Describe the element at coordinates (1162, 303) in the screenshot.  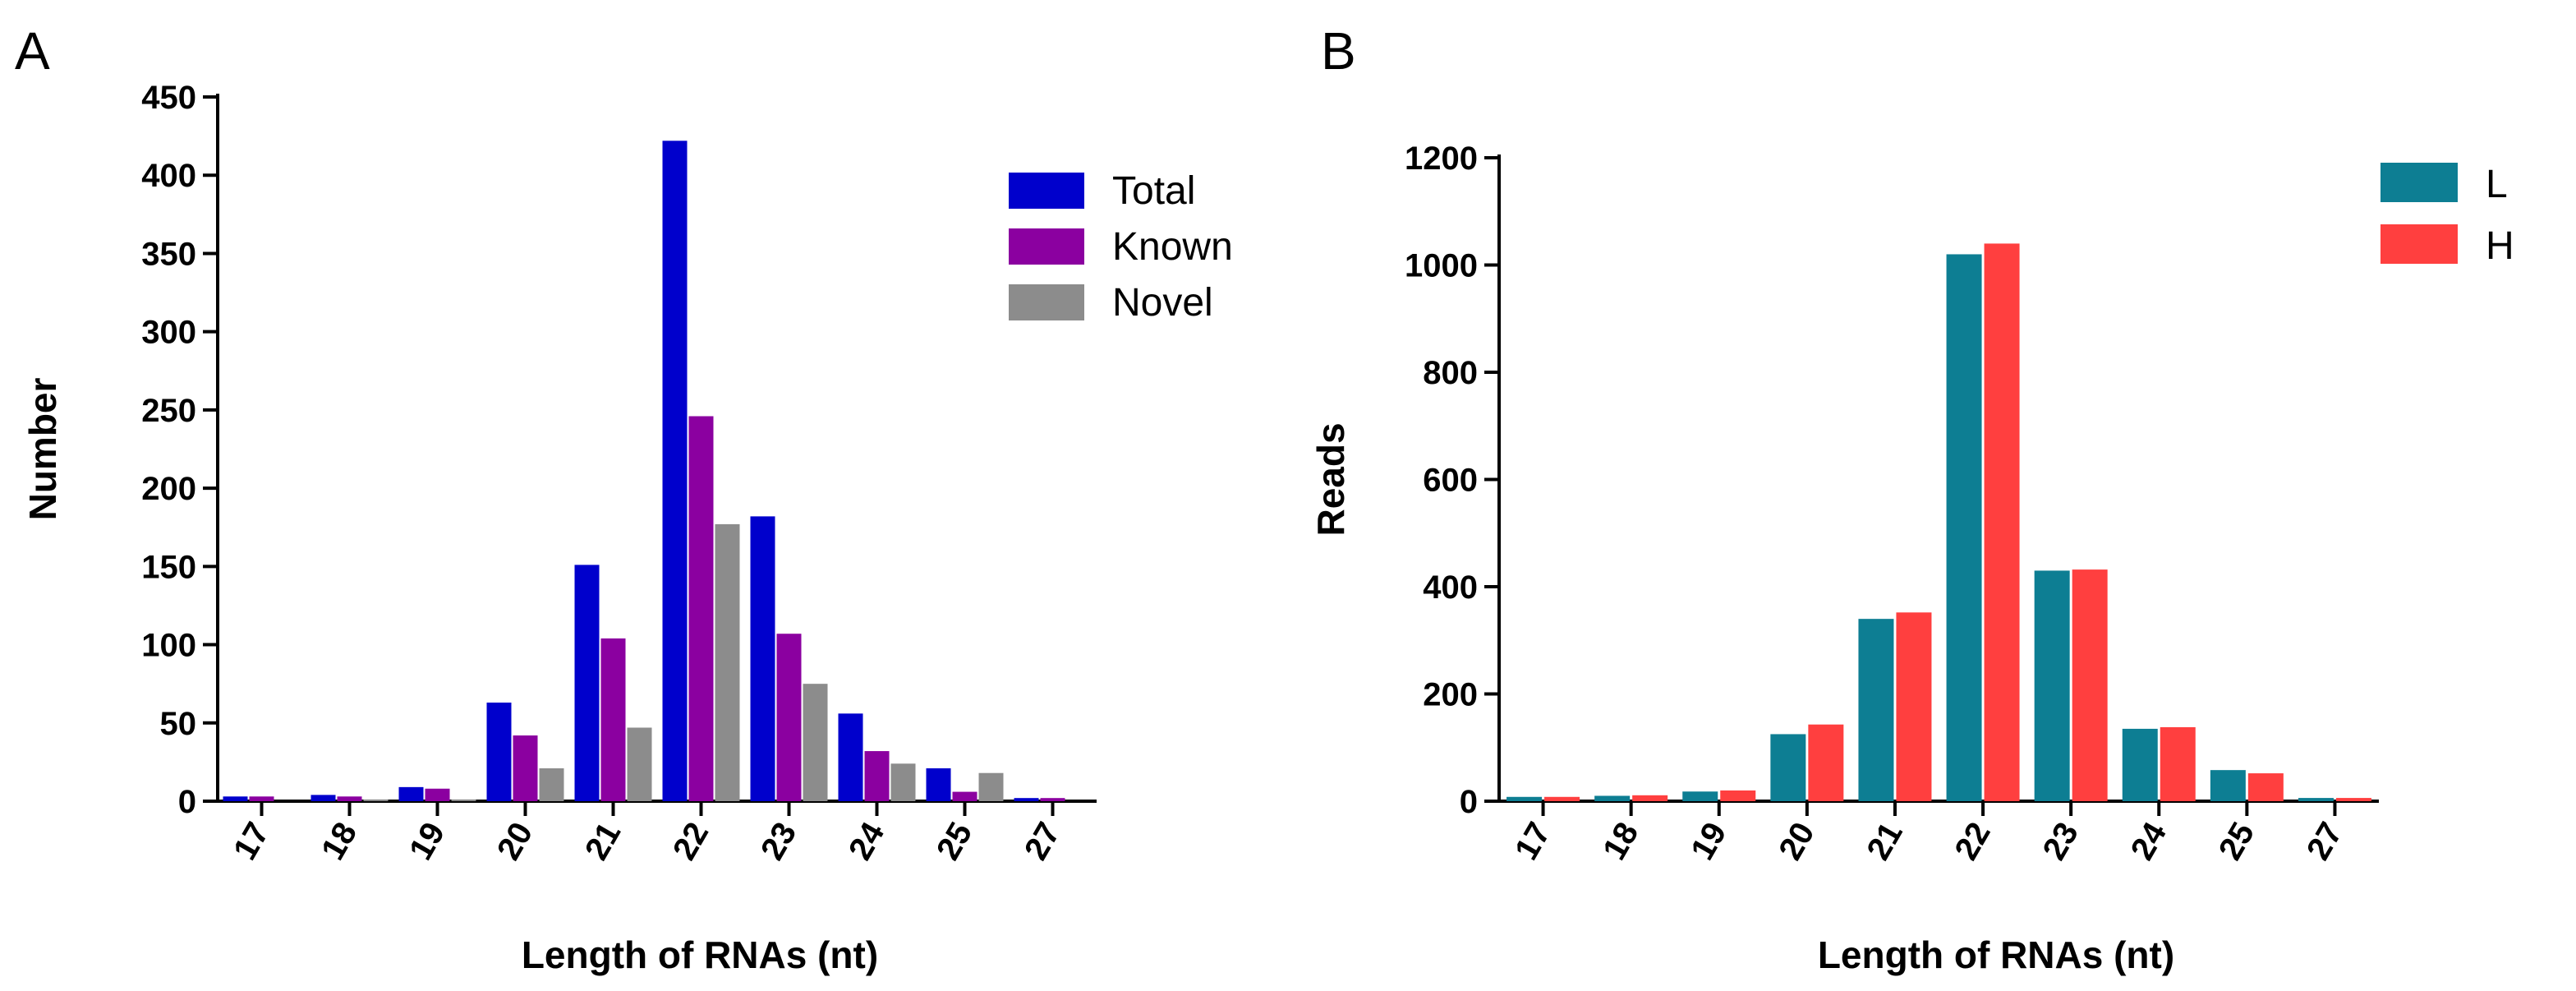
I see `legend-label-novel: Novel` at that location.